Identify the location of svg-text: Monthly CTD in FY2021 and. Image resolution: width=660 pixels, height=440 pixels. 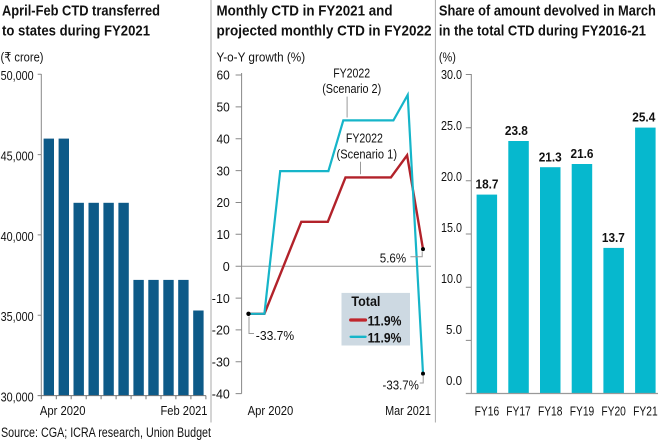
(305, 11).